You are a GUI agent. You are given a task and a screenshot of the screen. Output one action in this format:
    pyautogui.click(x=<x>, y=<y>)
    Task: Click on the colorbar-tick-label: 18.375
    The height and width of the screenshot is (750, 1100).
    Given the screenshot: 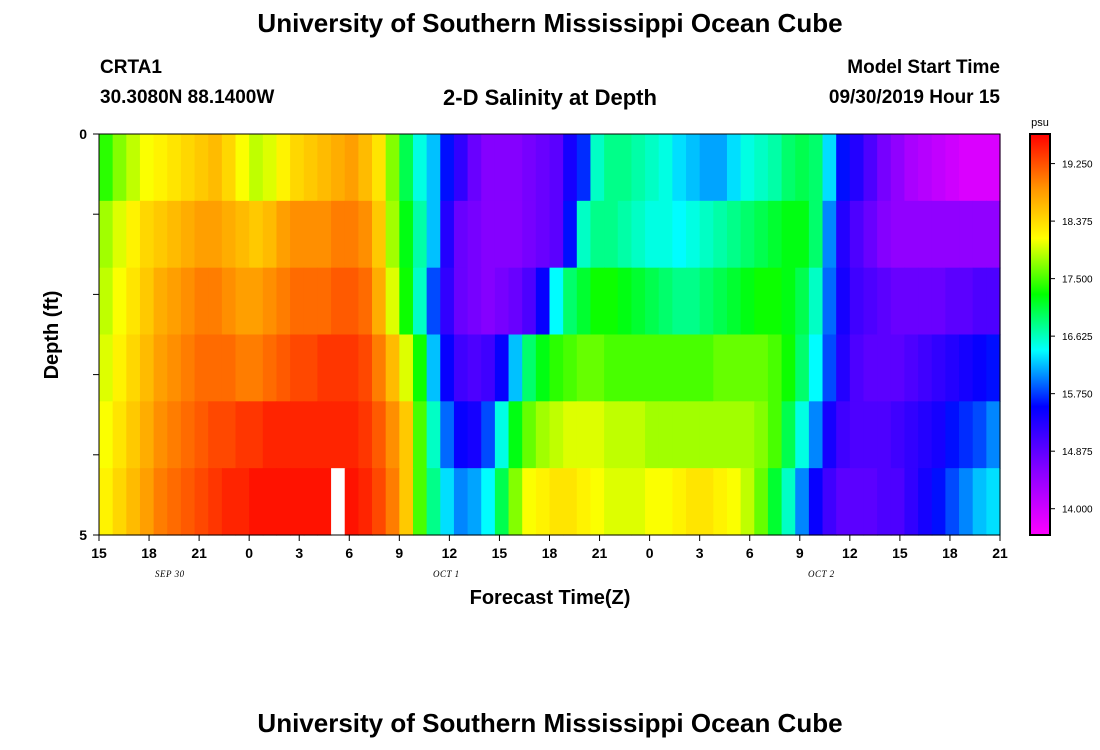 What is the action you would take?
    pyautogui.click(x=1077, y=222)
    